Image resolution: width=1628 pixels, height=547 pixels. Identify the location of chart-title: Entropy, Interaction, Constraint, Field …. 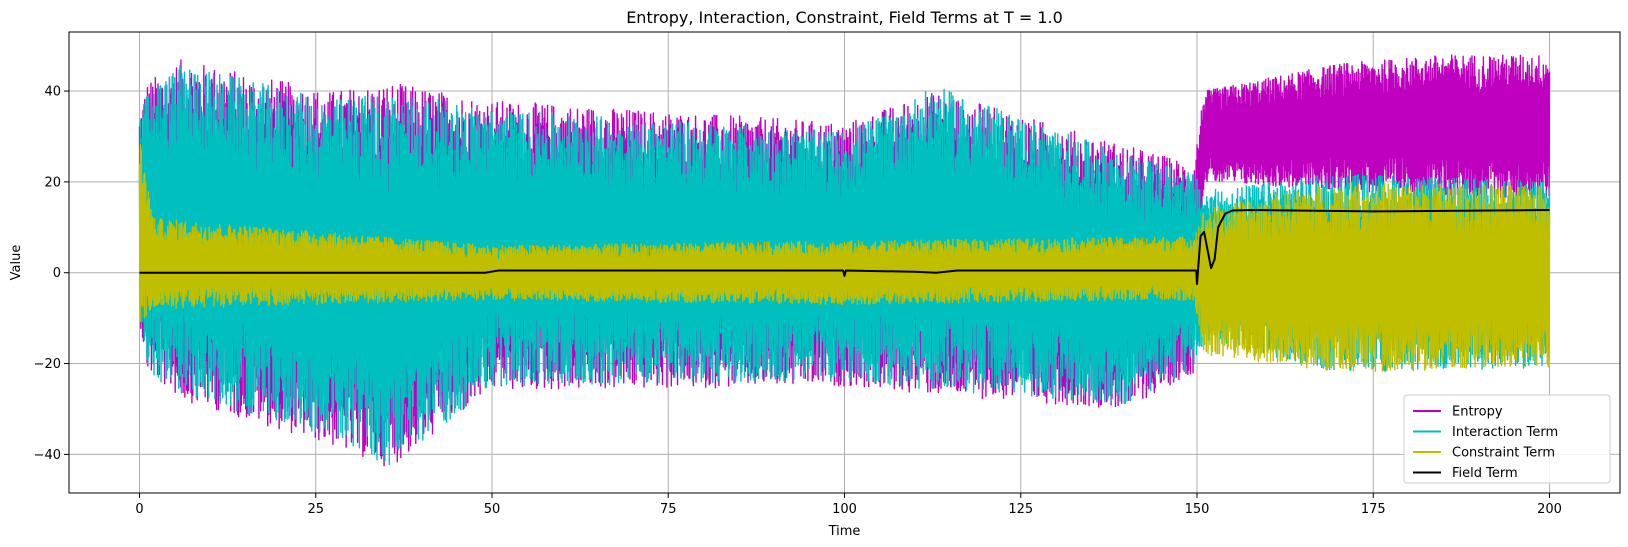
(844, 17).